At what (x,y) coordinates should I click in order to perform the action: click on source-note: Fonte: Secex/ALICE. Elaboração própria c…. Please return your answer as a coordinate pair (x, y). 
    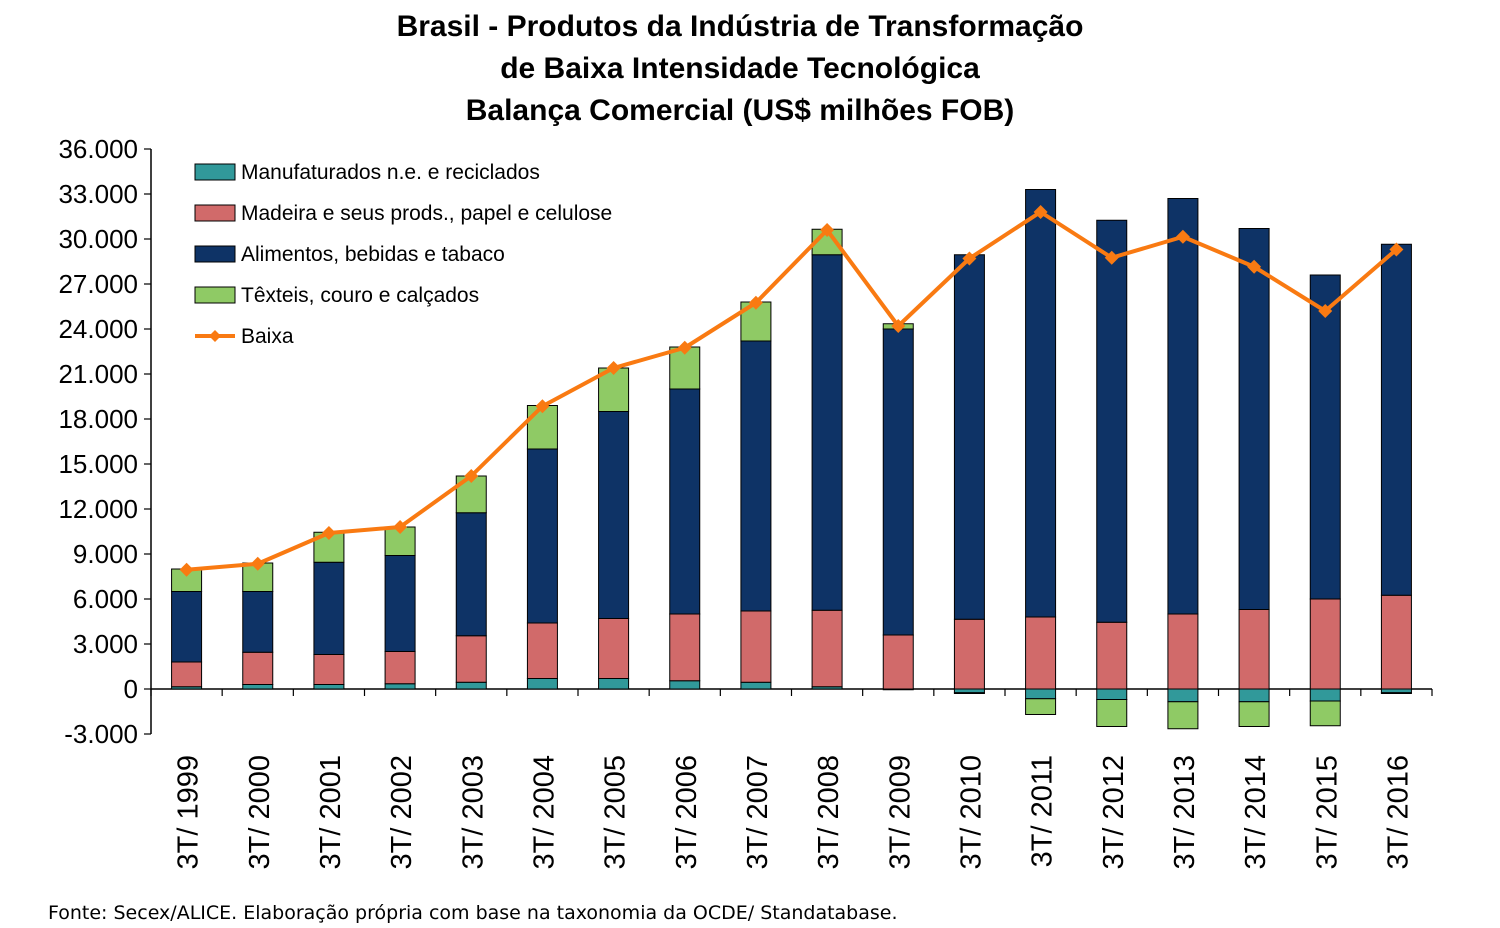
    Looking at the image, I should click on (473, 913).